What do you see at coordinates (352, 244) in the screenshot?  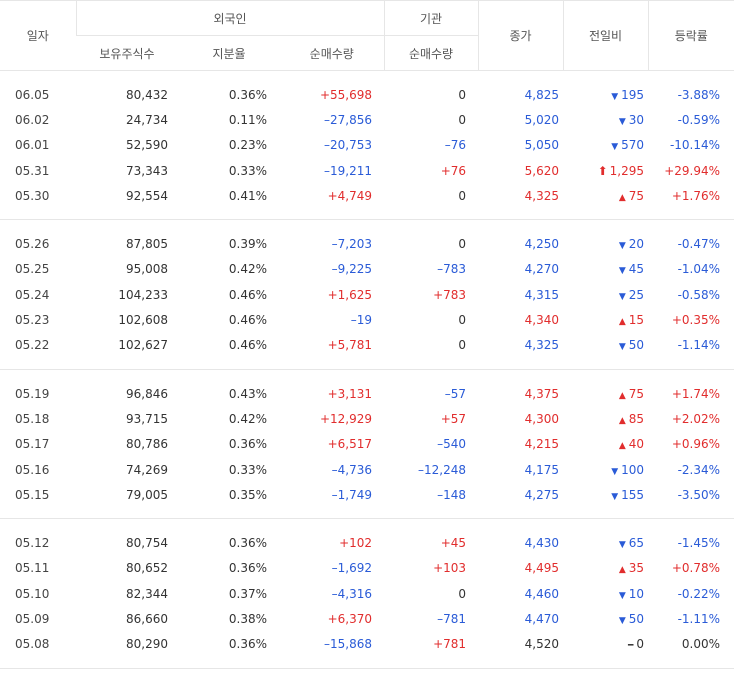 I see `foreign-net-cell: –7,203` at bounding box center [352, 244].